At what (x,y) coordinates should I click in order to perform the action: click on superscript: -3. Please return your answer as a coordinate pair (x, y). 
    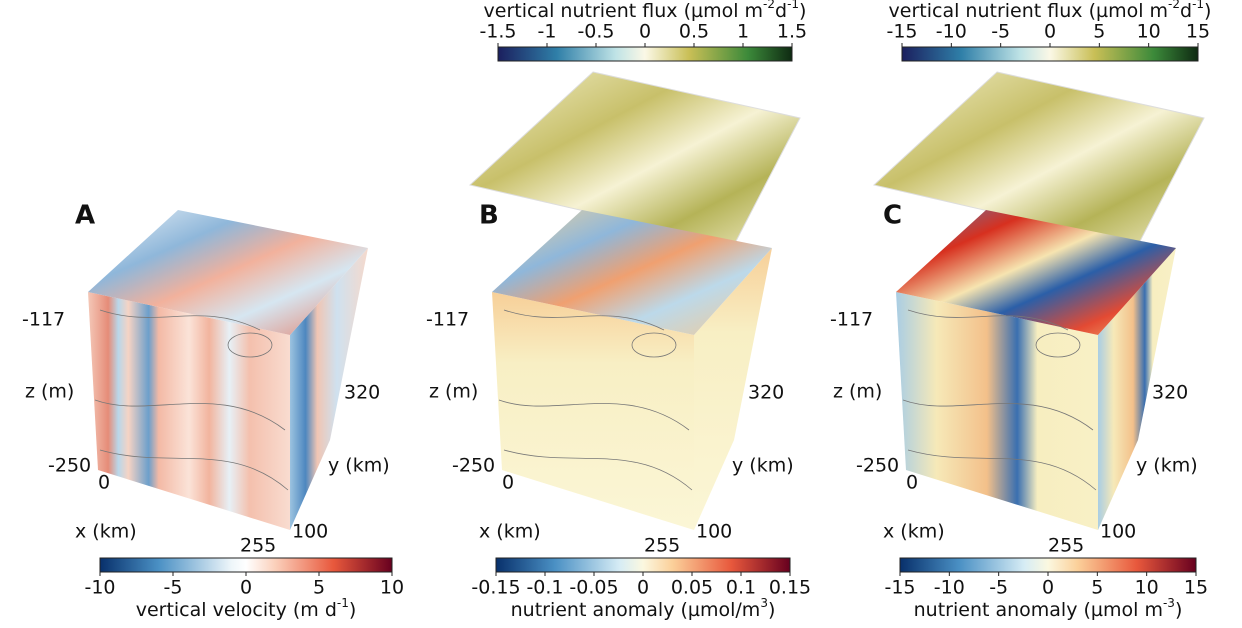
    Looking at the image, I should click on (1169, 603).